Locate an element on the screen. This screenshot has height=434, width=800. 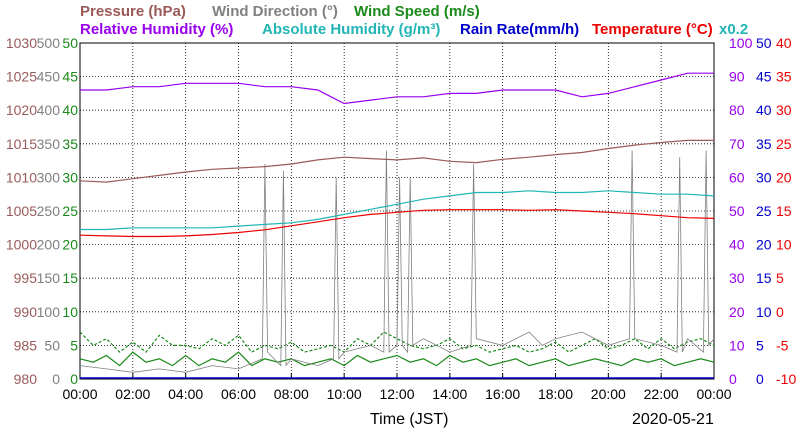
y-tick-rain: 45 is located at coordinates (764, 77).